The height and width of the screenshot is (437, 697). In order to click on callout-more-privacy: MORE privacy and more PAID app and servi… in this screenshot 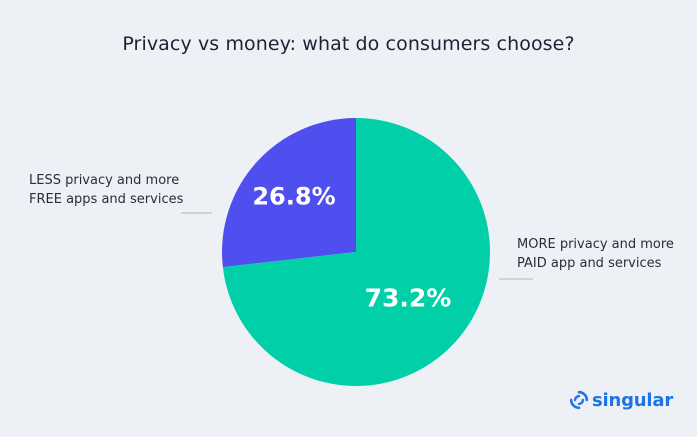, I will do `click(595, 254)`.